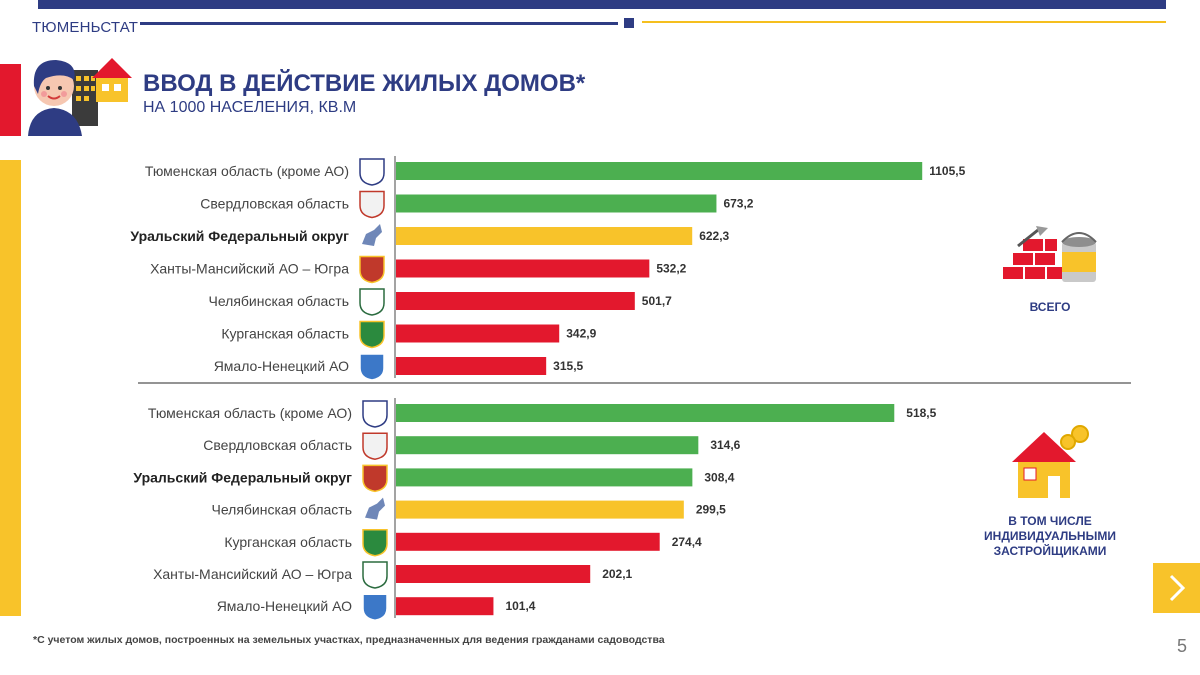  I want to click on chevron-right-icon, so click(1177, 588).